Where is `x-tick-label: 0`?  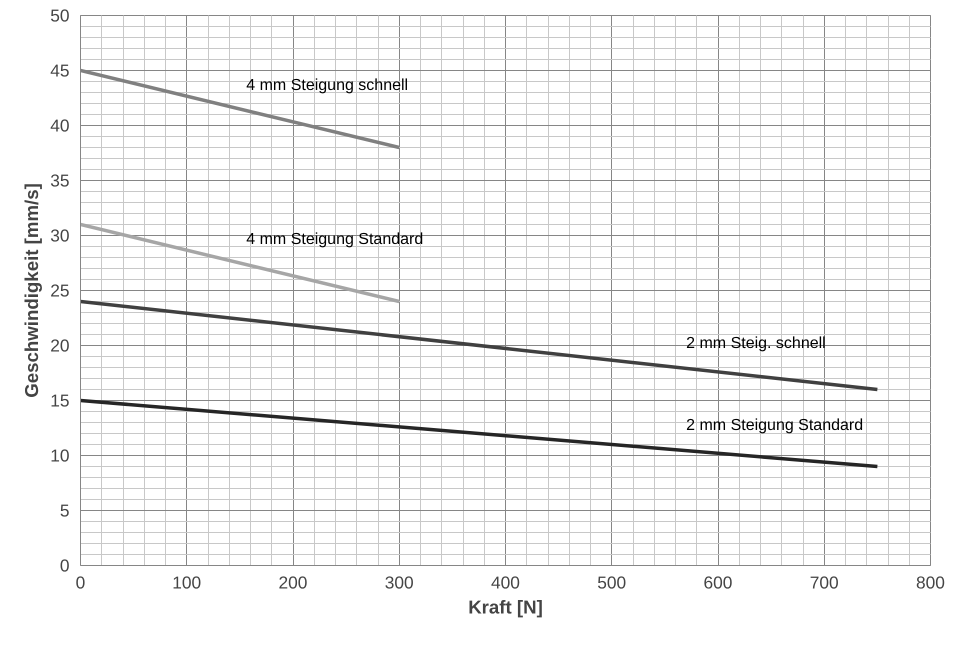
x-tick-label: 0 is located at coordinates (81, 582).